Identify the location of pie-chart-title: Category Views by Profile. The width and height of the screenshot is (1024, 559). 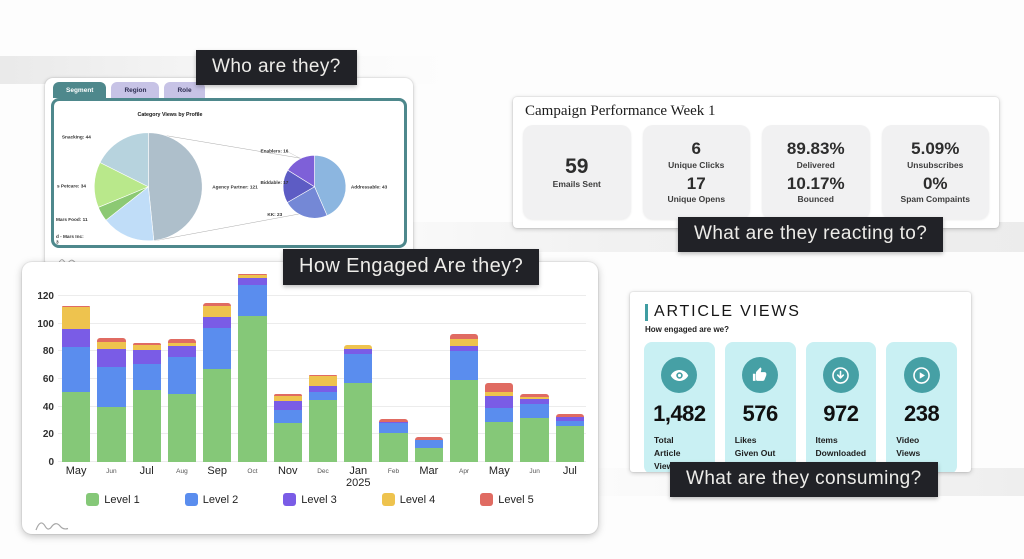
(170, 115).